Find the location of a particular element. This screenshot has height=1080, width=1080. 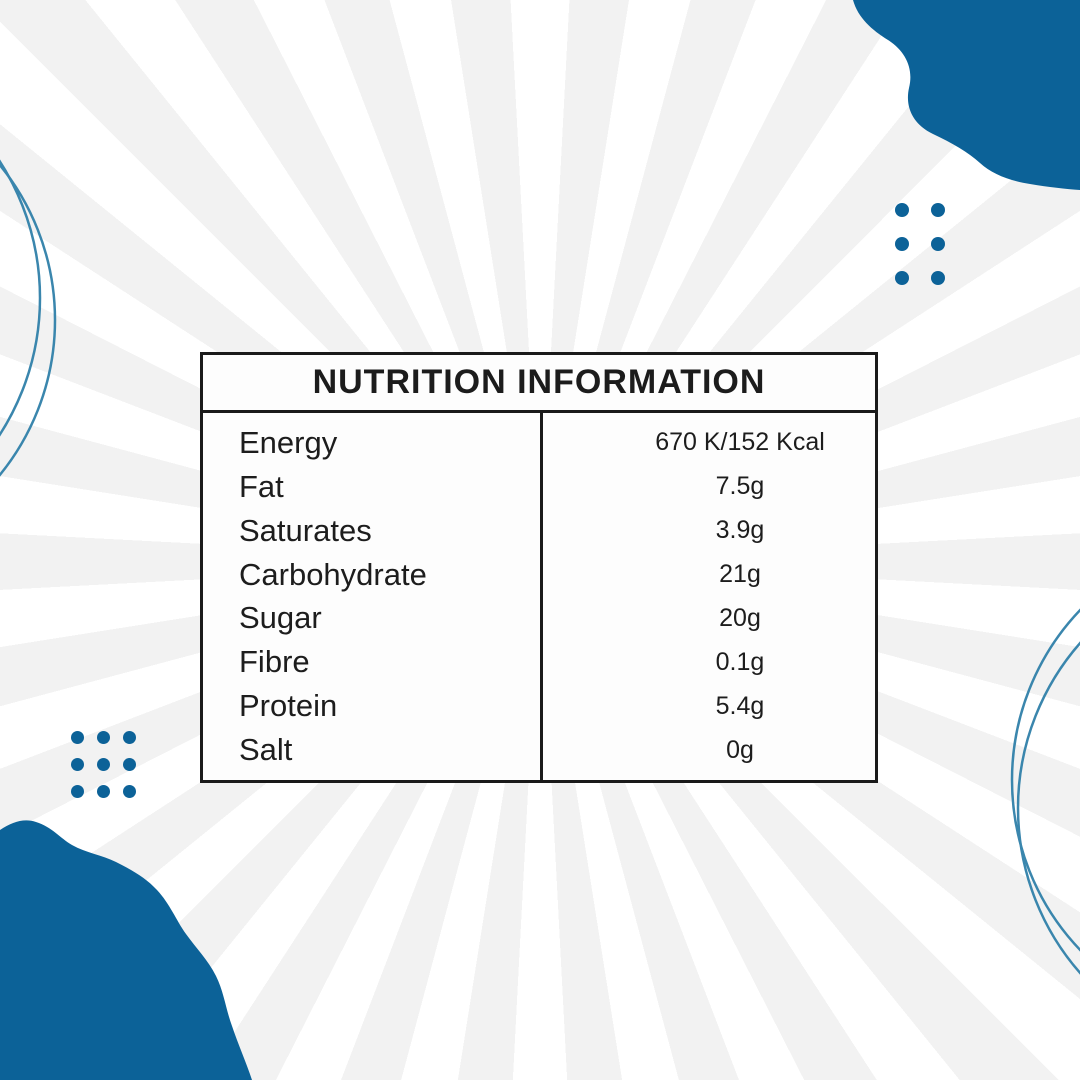

nutrient-label: Saturates is located at coordinates (305, 530).